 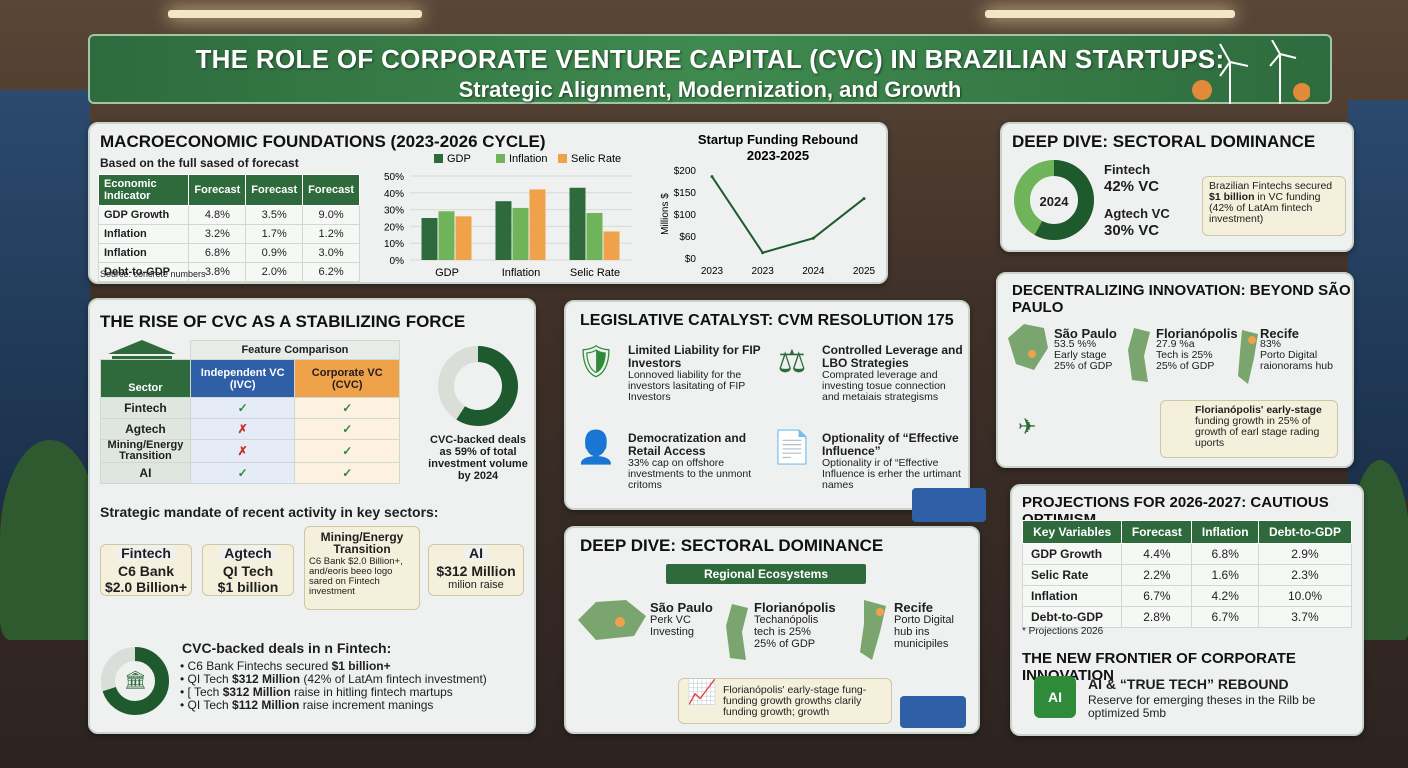 I want to click on deals-title: CVC-backed deals in n Fintech:, so click(x=287, y=648).